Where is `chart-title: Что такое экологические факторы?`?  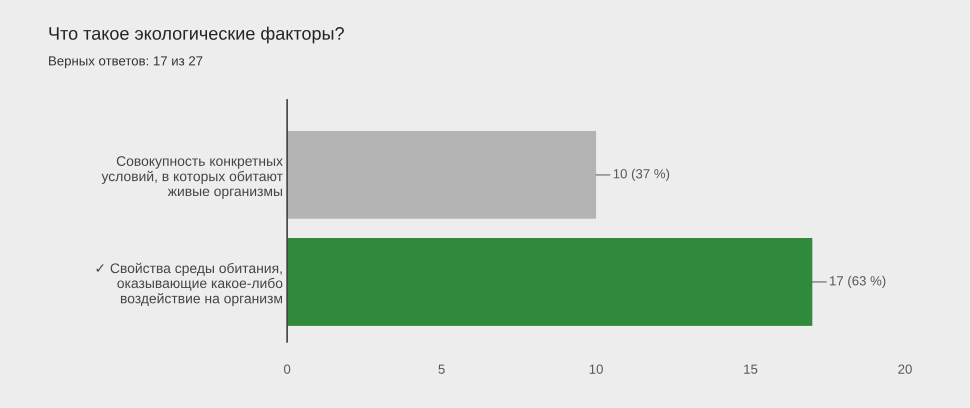 chart-title: Что такое экологические факторы? is located at coordinates (196, 35).